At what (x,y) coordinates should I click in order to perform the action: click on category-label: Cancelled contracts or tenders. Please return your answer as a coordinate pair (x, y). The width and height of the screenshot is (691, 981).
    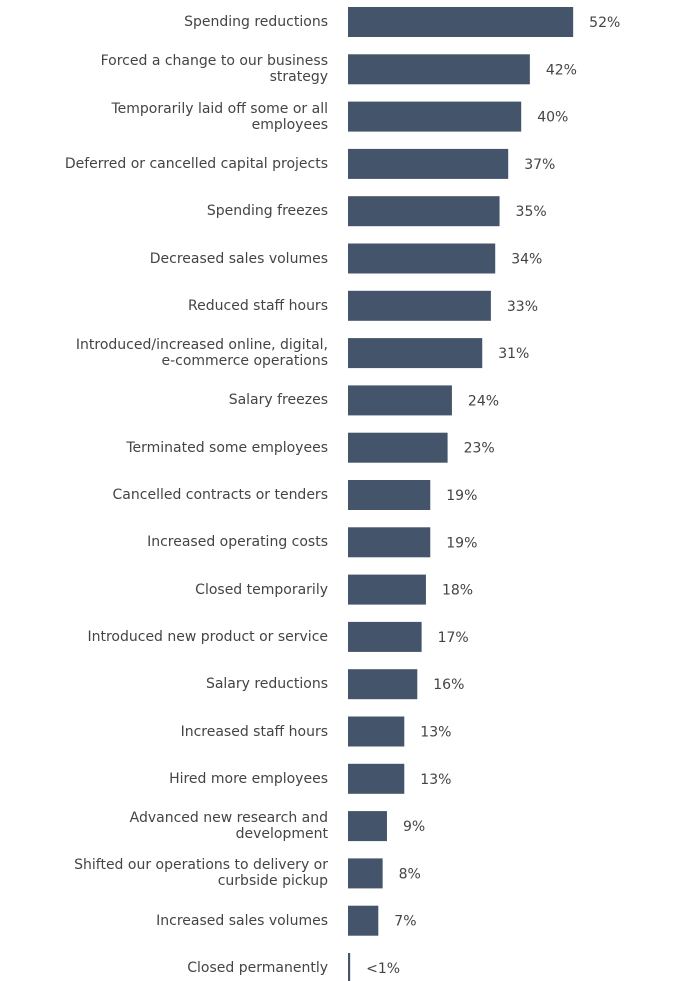
    Looking at the image, I should click on (220, 495).